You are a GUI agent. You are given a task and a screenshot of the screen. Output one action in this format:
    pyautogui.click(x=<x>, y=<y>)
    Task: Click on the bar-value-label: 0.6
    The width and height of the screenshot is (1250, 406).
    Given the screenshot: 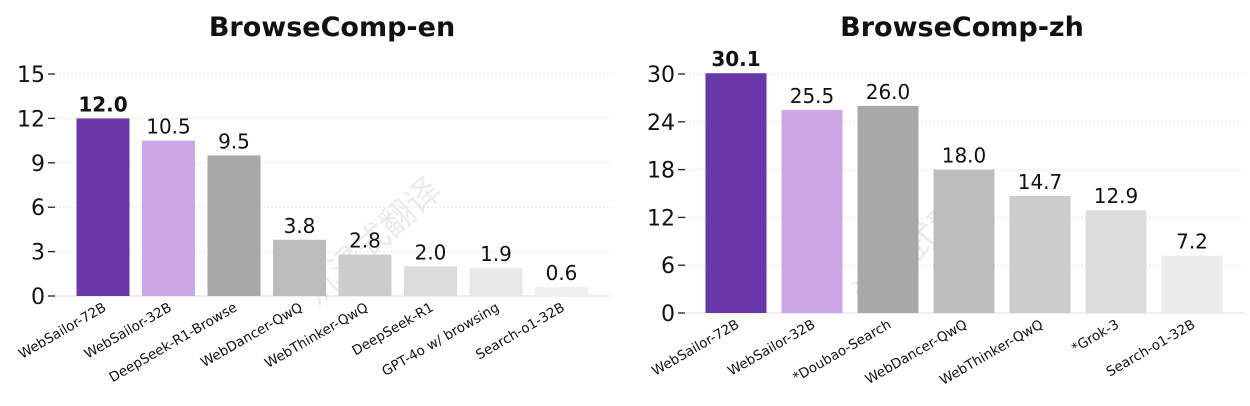 What is the action you would take?
    pyautogui.click(x=562, y=273)
    